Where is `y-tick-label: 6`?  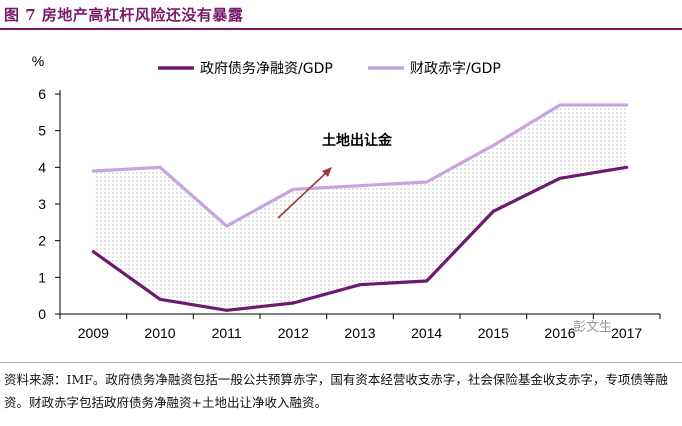
y-tick-label: 6 is located at coordinates (42, 94).